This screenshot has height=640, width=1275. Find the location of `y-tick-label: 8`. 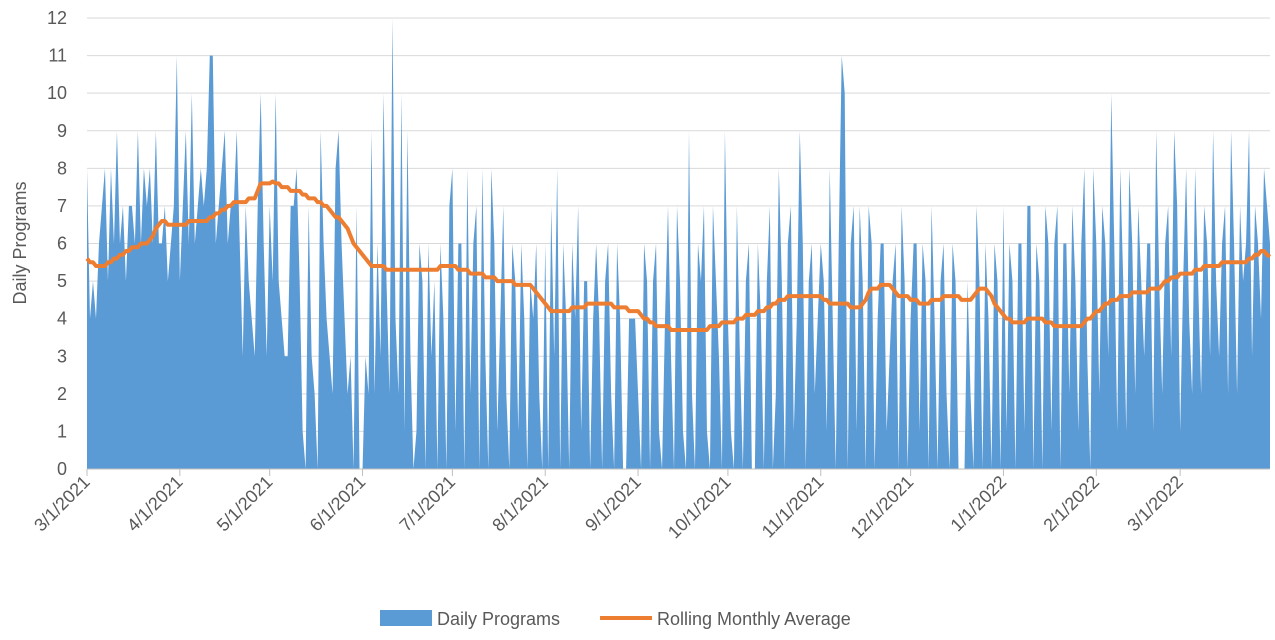

y-tick-label: 8 is located at coordinates (62, 168).